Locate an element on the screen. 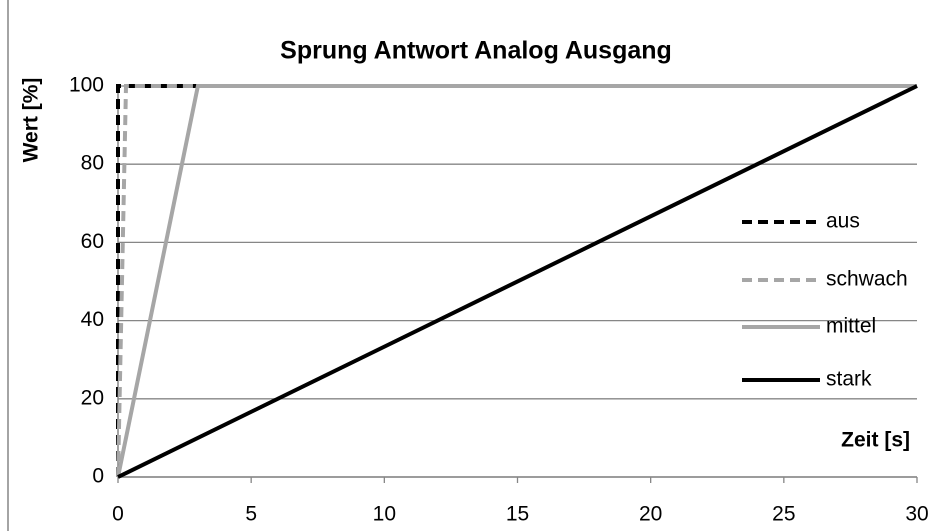 The height and width of the screenshot is (531, 935). y-tick-label: 60 is located at coordinates (92, 241).